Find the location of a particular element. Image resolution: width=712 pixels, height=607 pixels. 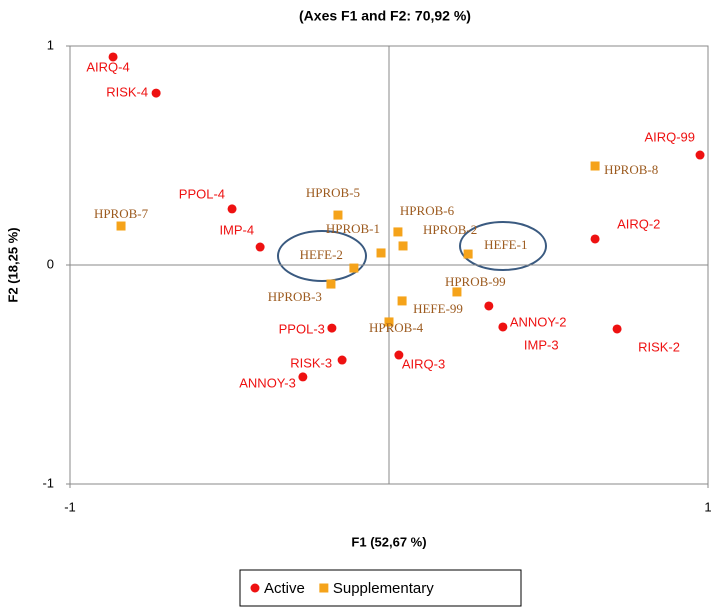

point-label: HPROB-4 is located at coordinates (396, 327).